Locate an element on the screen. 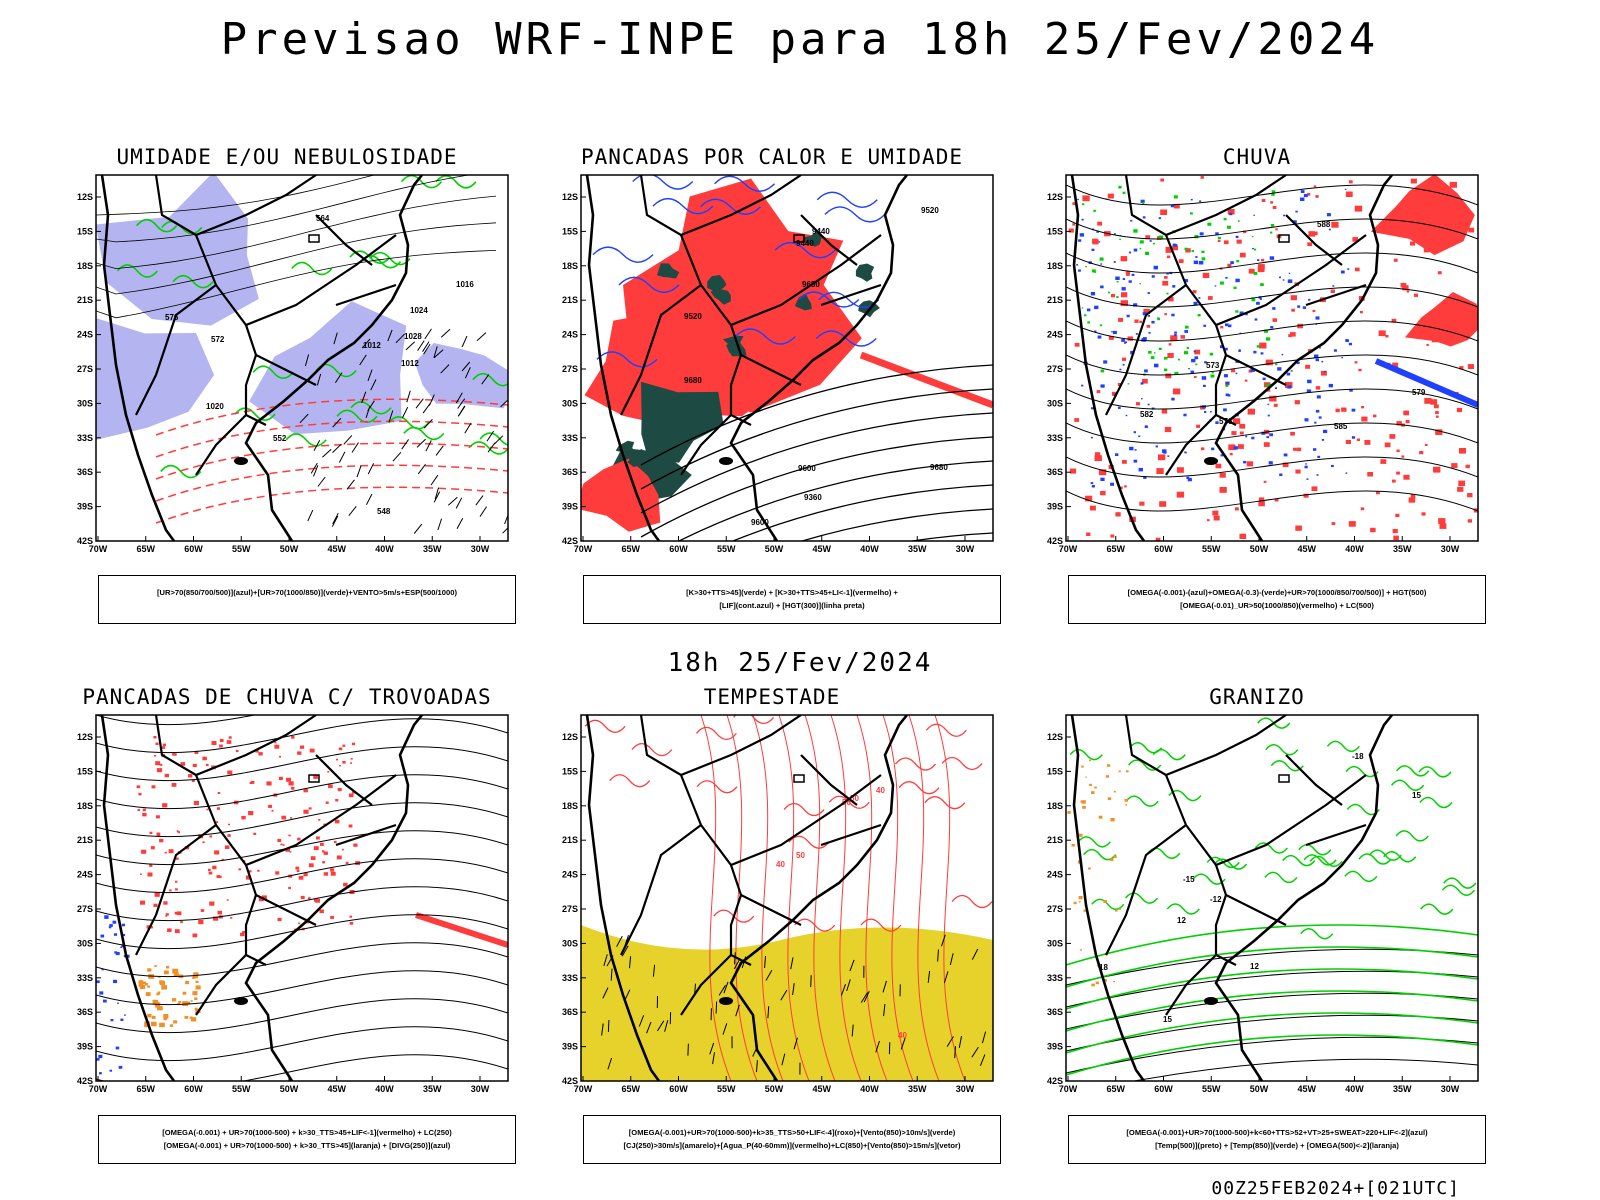 This screenshot has width=1600, height=1200. contour-label: 9600 is located at coordinates (760, 522).